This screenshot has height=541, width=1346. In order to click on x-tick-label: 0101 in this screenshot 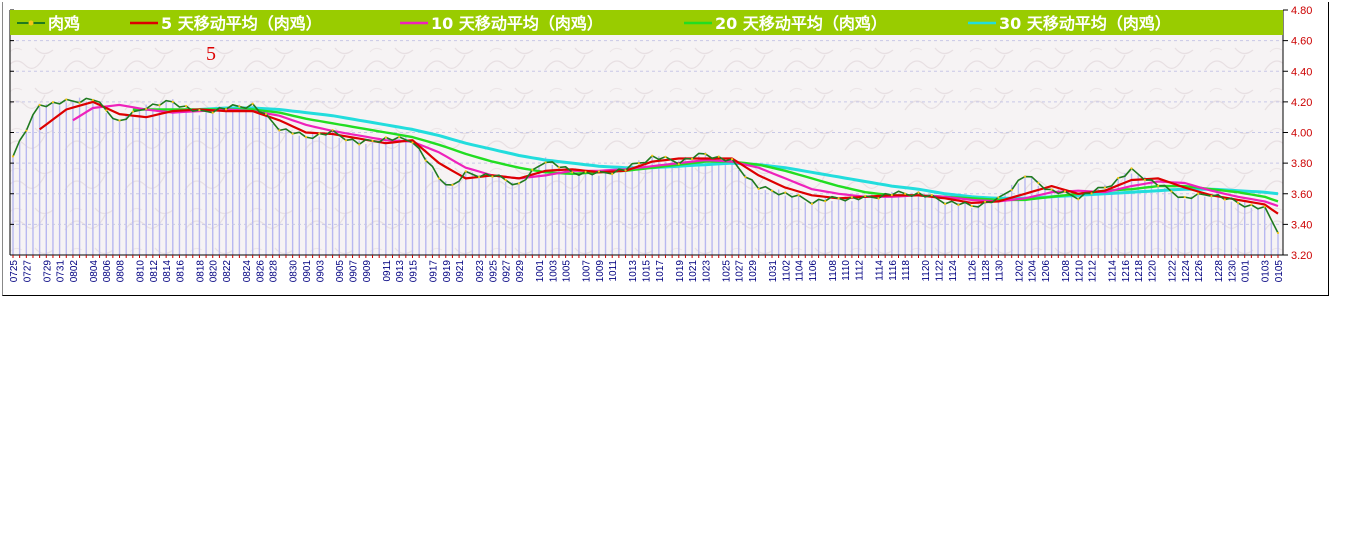, I will do `click(1246, 271)`.